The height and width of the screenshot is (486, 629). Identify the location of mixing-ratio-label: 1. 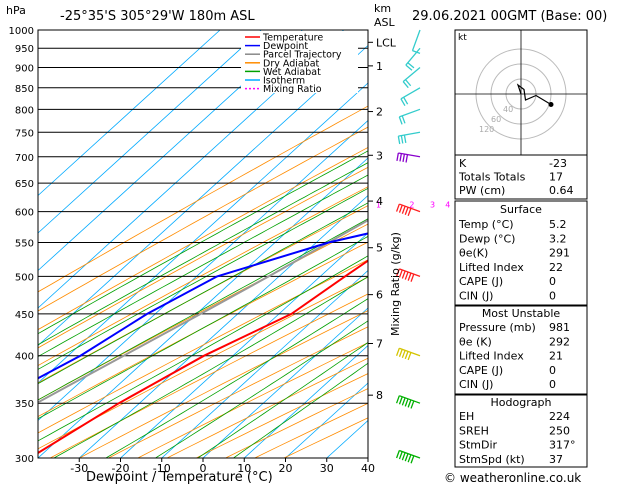
(378, 205).